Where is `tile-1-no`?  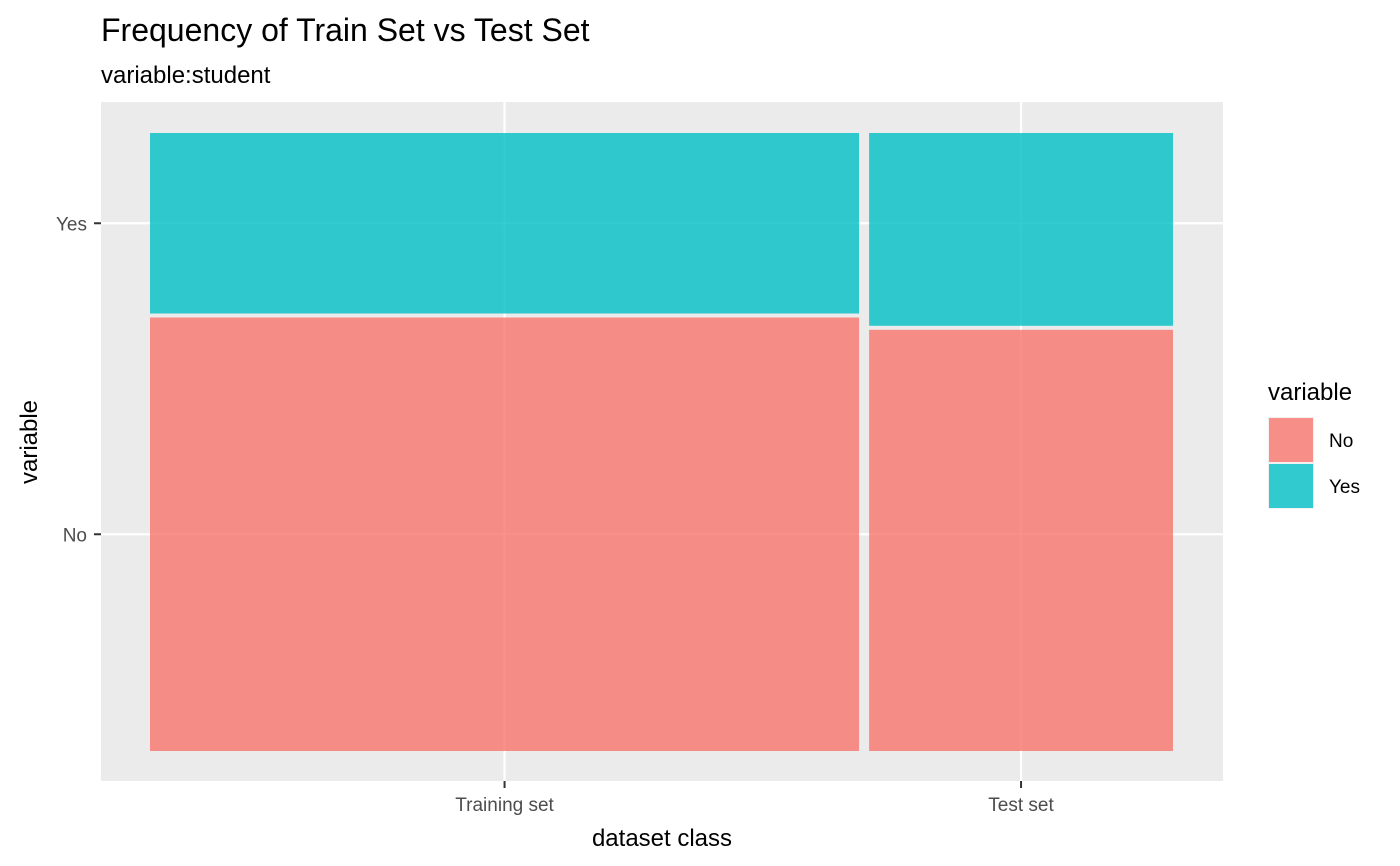
tile-1-no is located at coordinates (1021, 540).